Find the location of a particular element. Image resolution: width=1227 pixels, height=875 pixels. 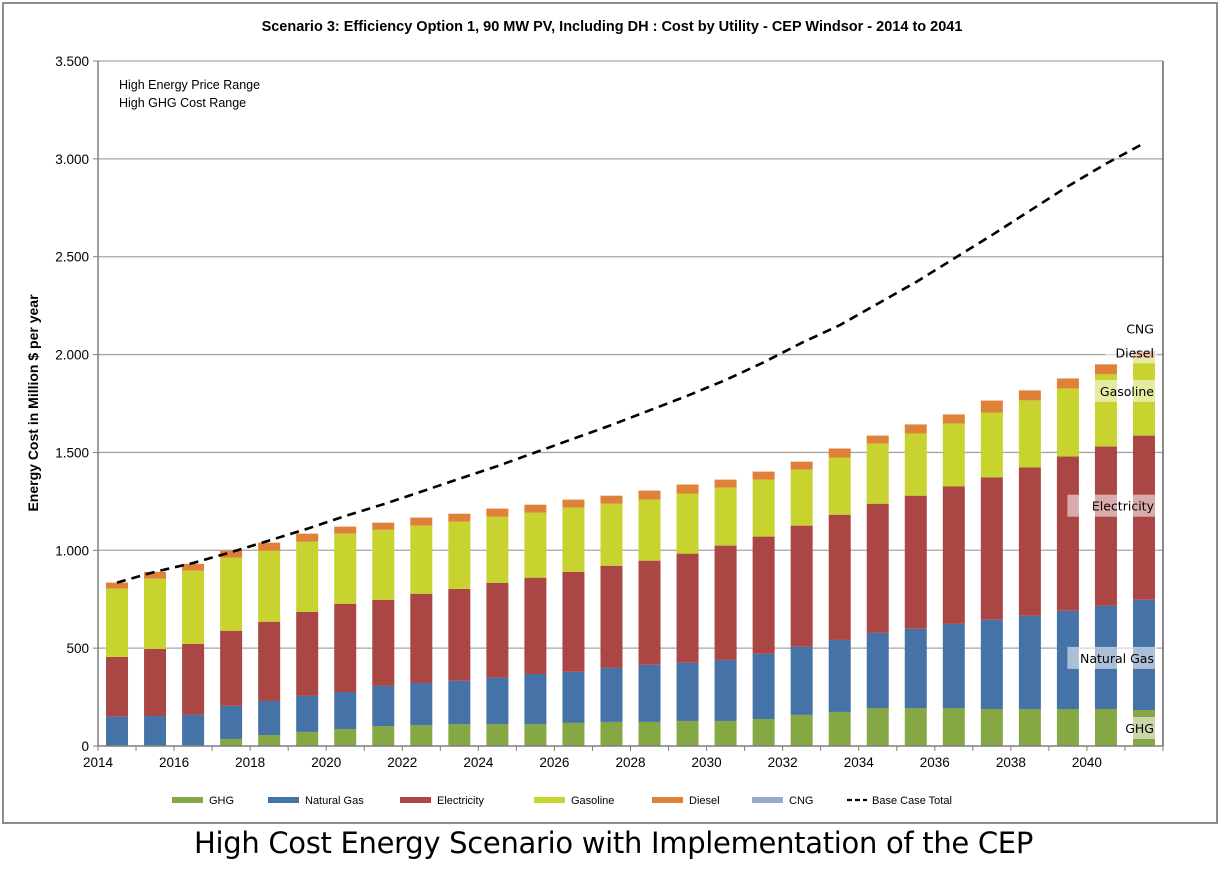

bar-electricity-2020 is located at coordinates (345, 647).